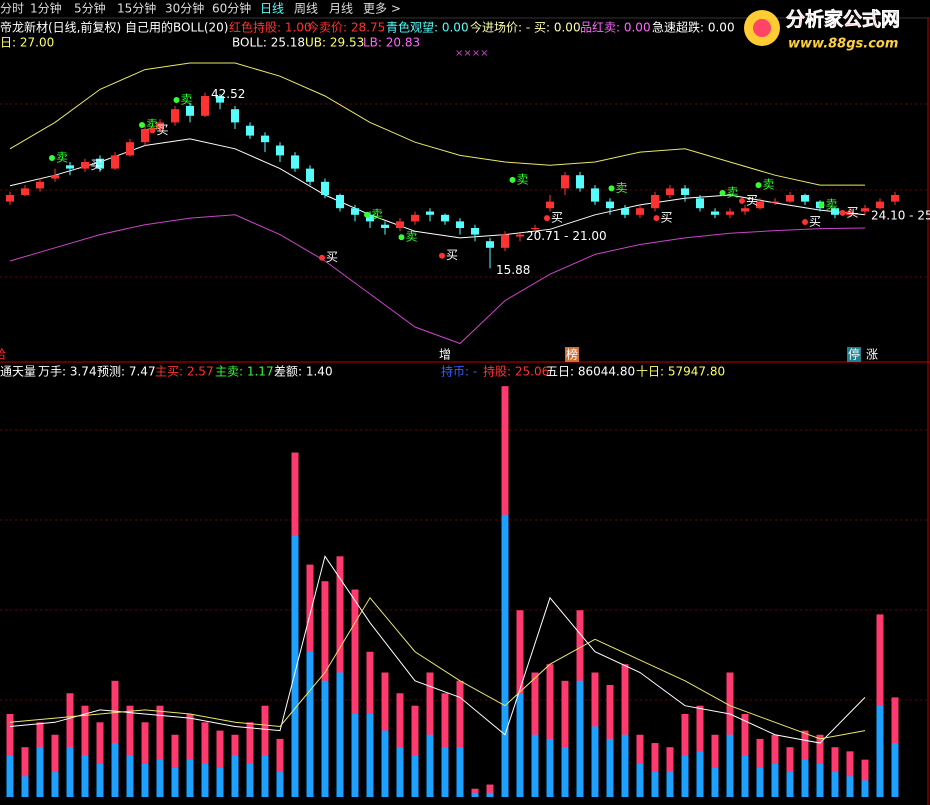 This screenshot has width=930, height=805. Describe the element at coordinates (843, 19) in the screenshot. I see `logo-title: 分析家公式网` at that location.